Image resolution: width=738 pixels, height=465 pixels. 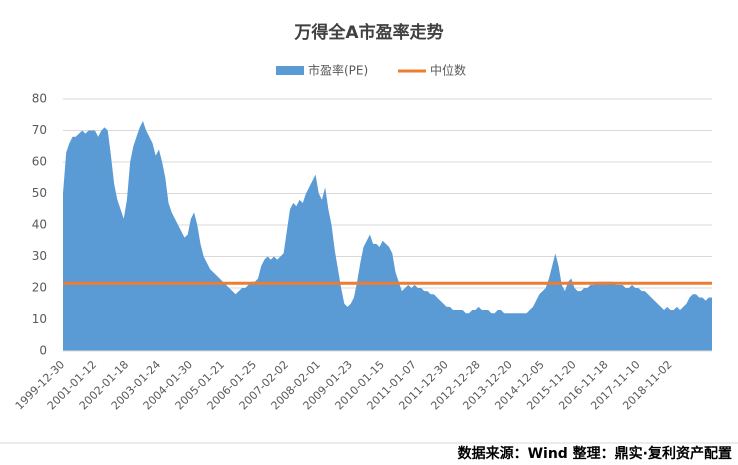 I want to click on y-tick-label: 80, so click(x=39, y=99).